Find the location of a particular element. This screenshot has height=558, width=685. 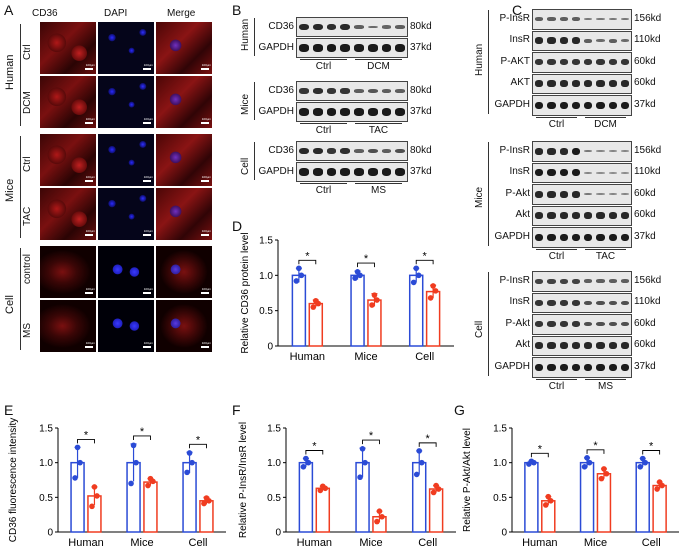

group-label: Cell is located at coordinates (10, 304).